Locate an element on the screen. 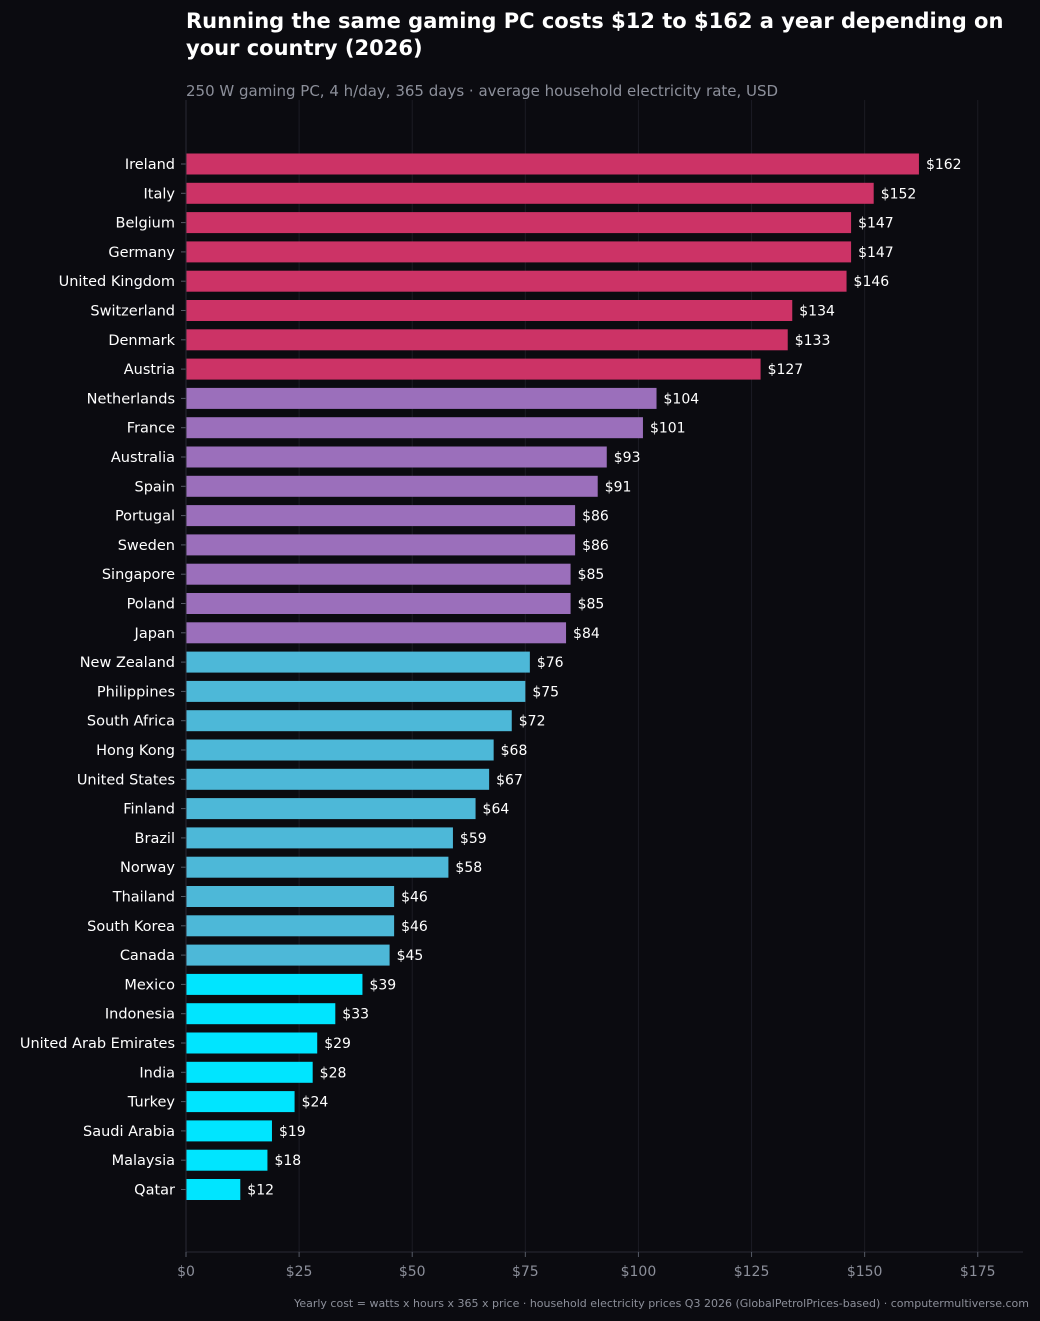 Image resolution: width=1040 pixels, height=1321 pixels. category-label: United Kingdom is located at coordinates (117, 282).